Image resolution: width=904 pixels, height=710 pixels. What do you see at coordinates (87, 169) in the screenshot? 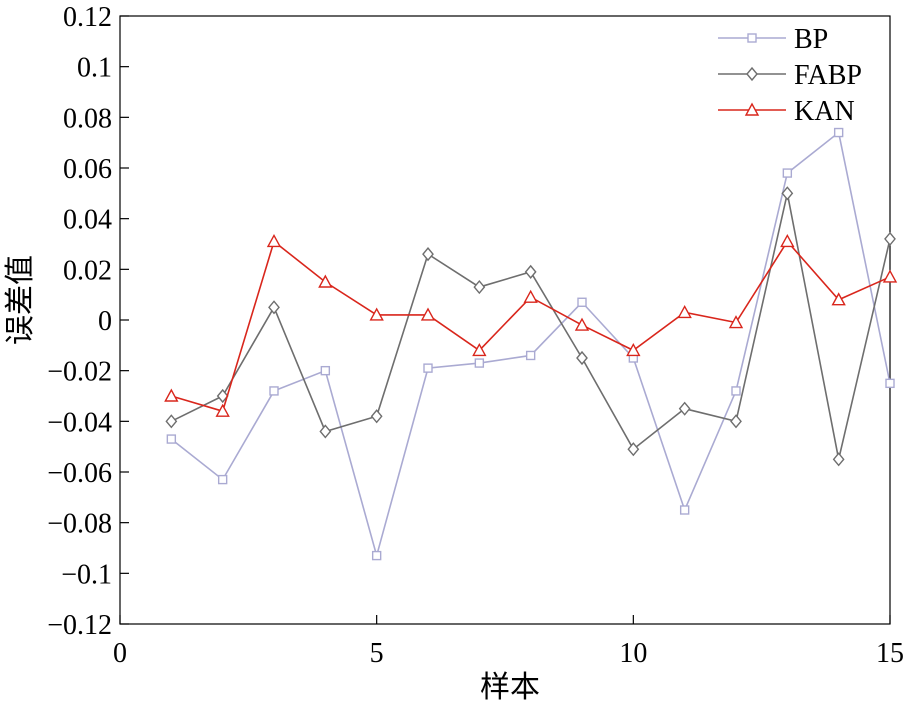
I see `y-tick-label: 0.06` at bounding box center [87, 169].